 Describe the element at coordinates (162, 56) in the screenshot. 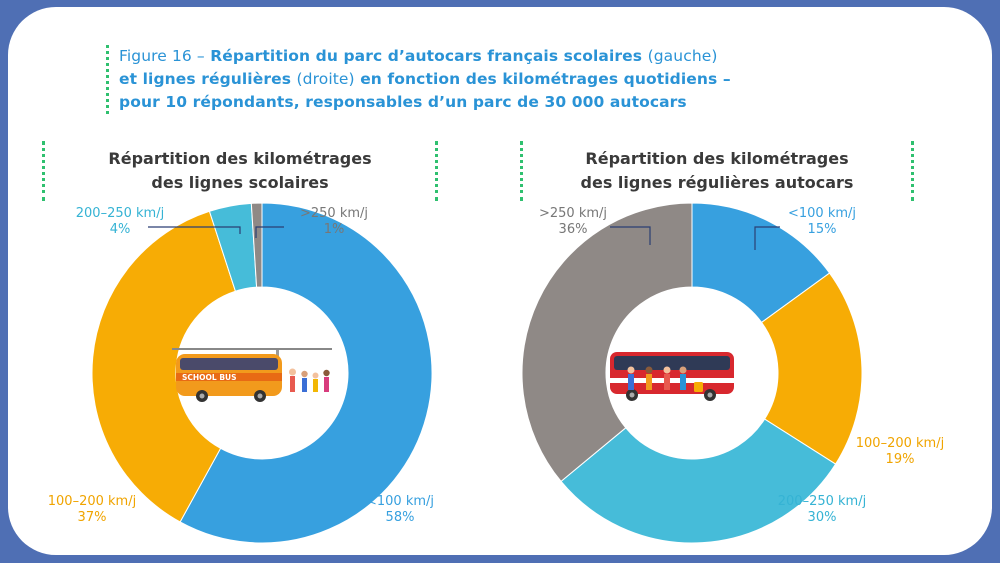

I see `figure-number: Figure 16 –` at that location.